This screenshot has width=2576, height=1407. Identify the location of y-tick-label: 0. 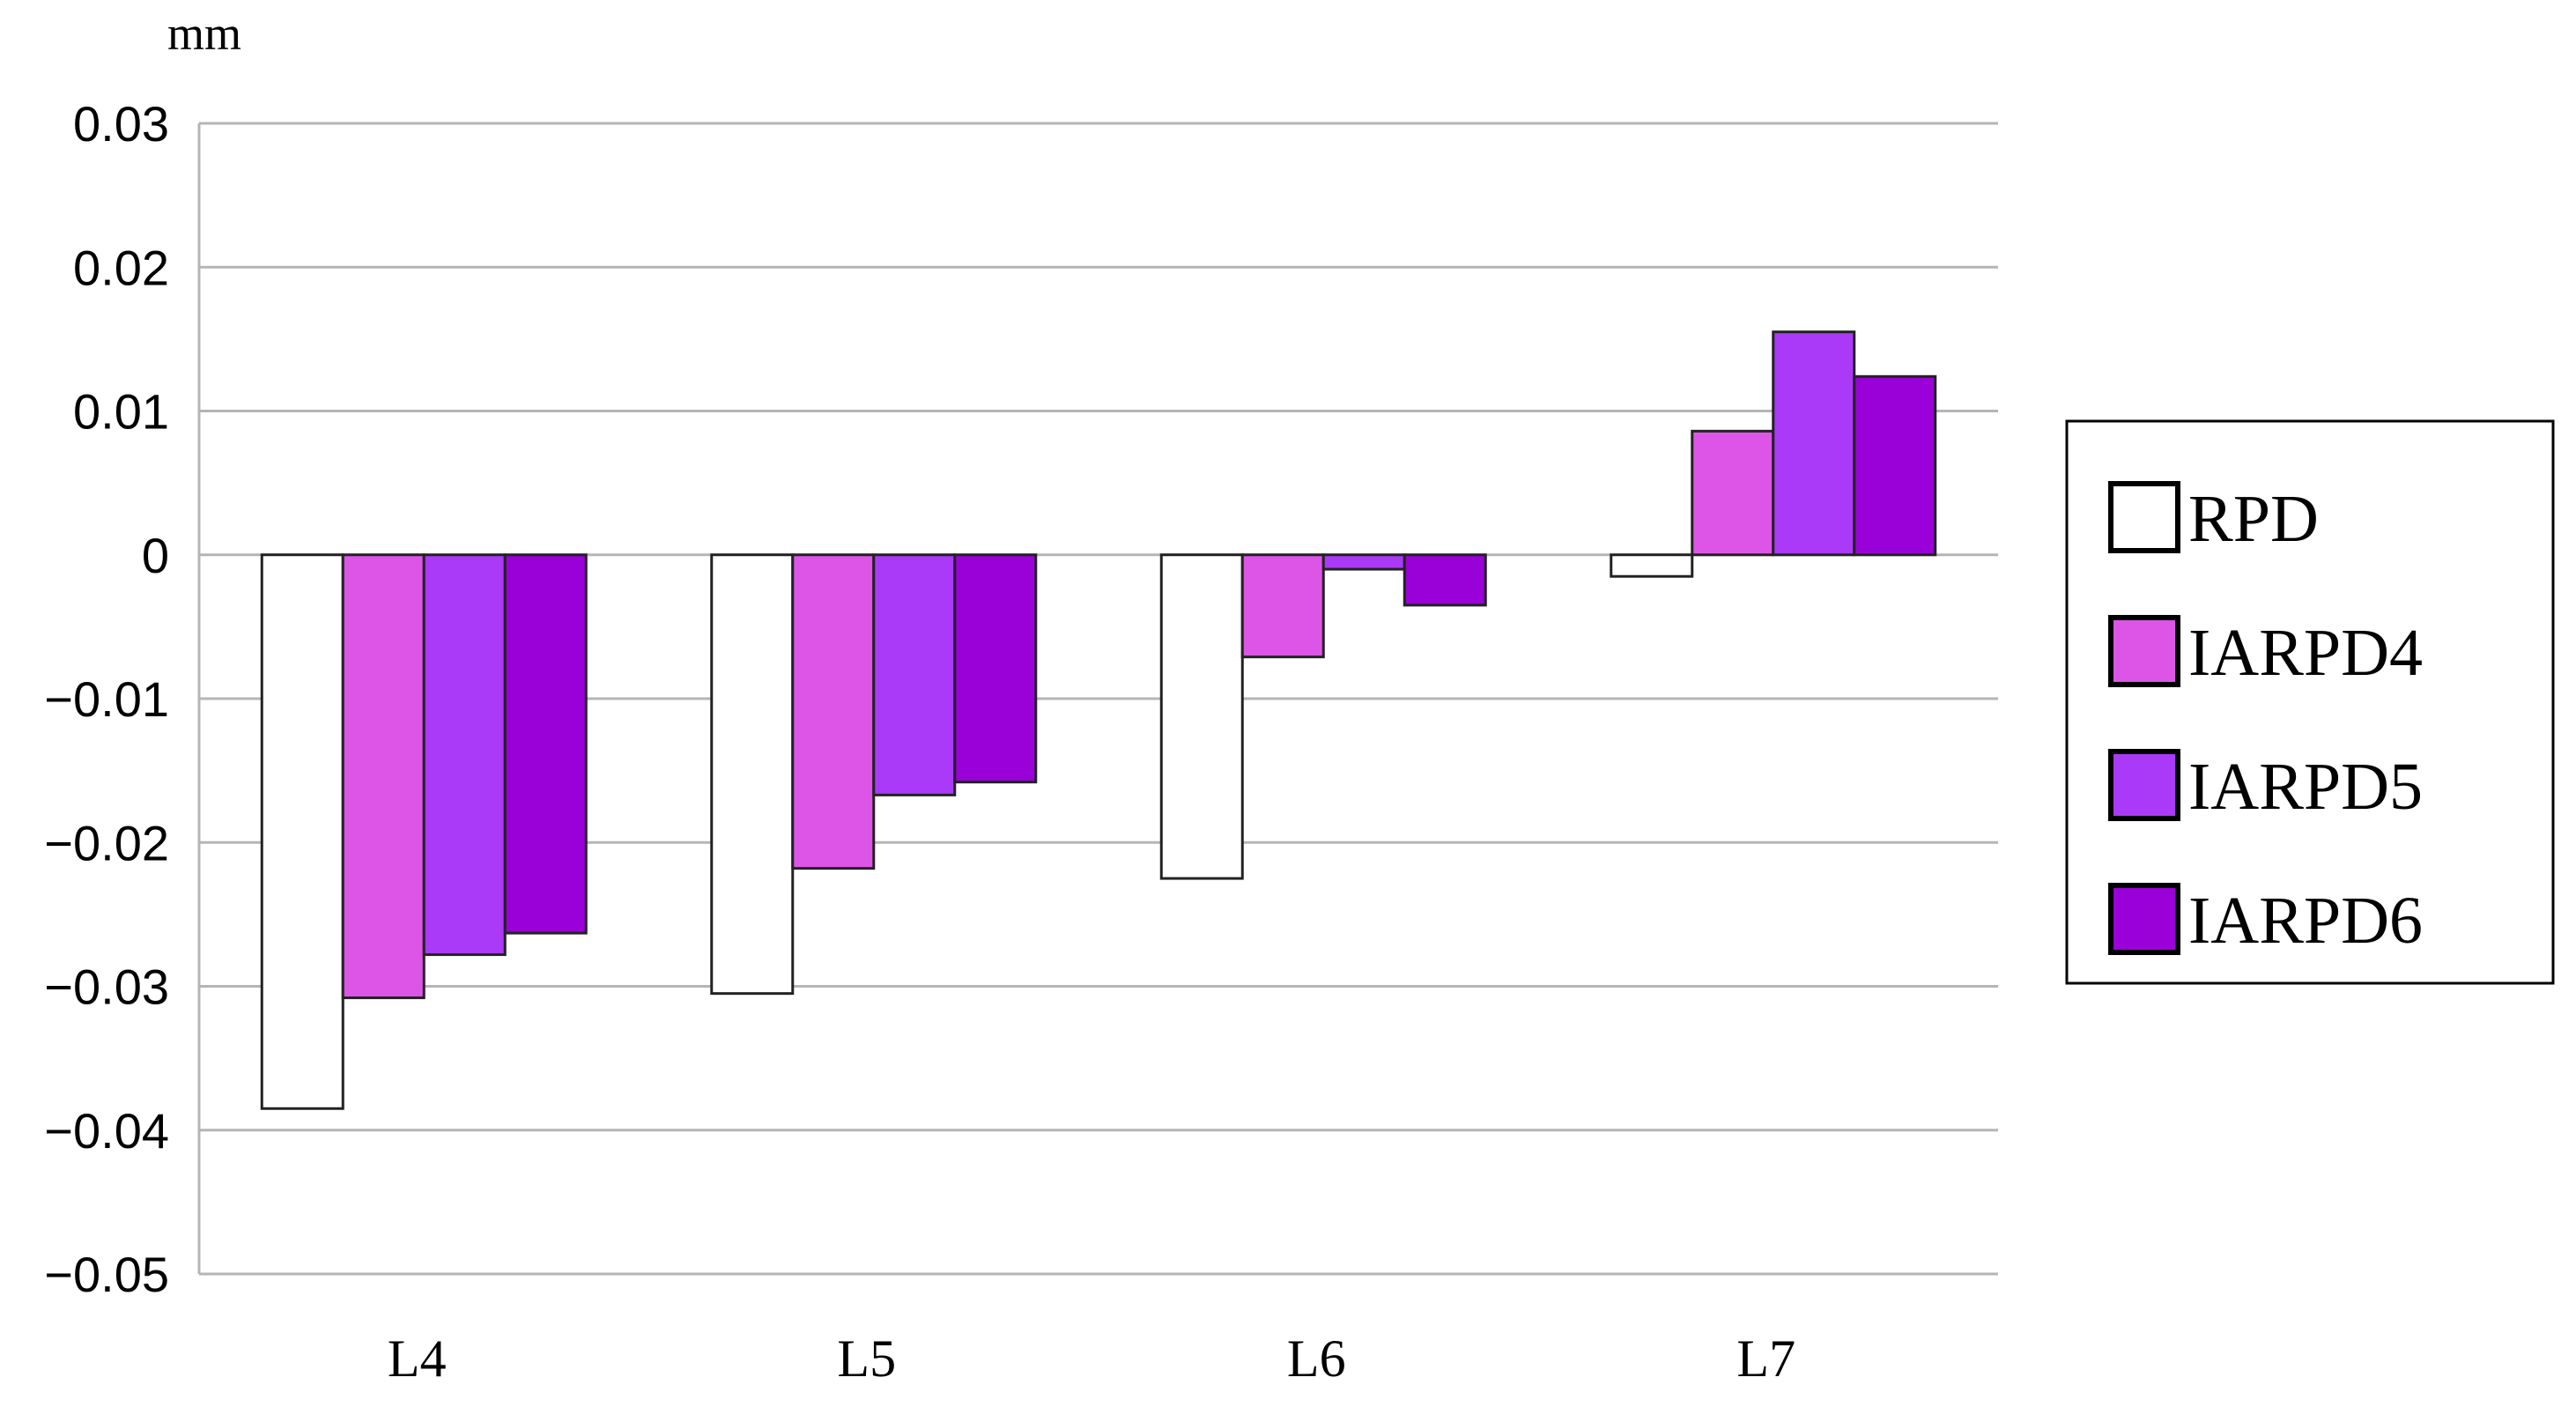
(156, 555).